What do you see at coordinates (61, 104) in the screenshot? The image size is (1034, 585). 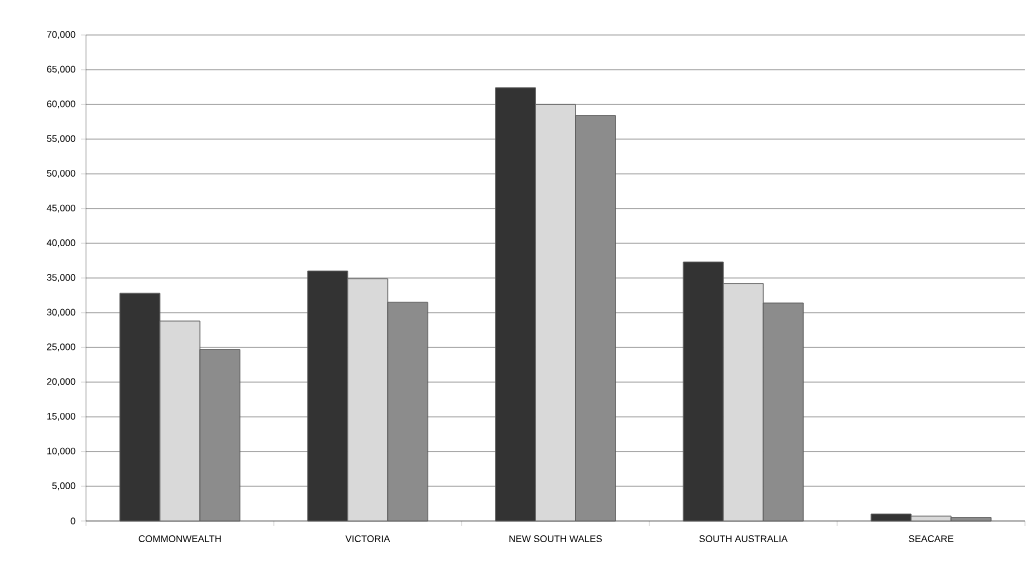 I see `y-tick-label: 60,000` at bounding box center [61, 104].